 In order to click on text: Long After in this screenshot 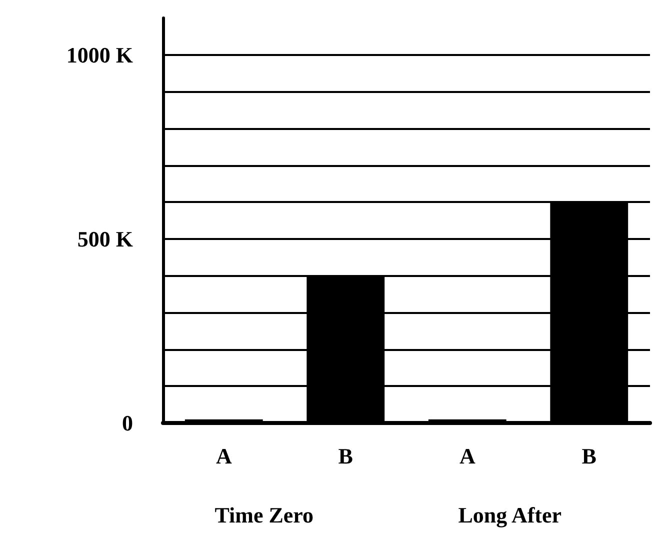, I will do `click(510, 515)`.